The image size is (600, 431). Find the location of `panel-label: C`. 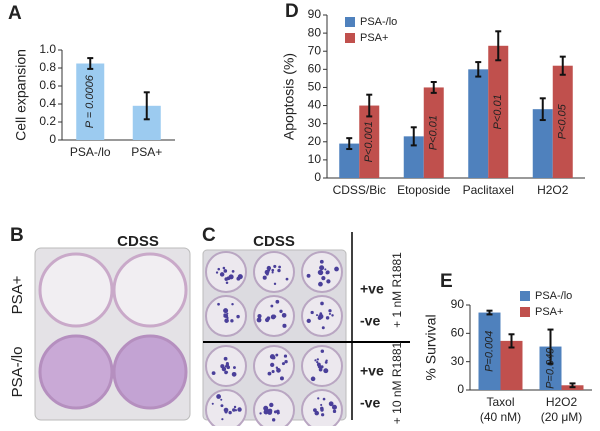

panel-label: C is located at coordinates (209, 235).